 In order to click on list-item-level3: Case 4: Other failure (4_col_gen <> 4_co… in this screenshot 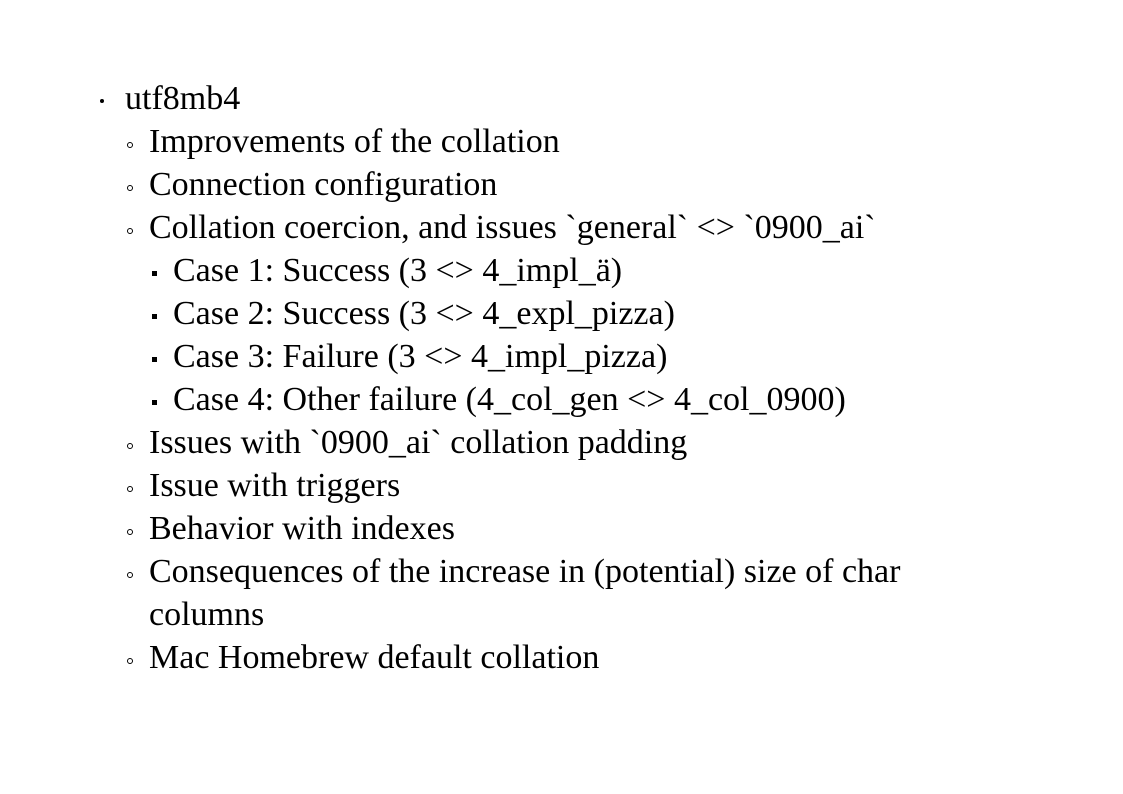, I will do `click(561, 399)`.